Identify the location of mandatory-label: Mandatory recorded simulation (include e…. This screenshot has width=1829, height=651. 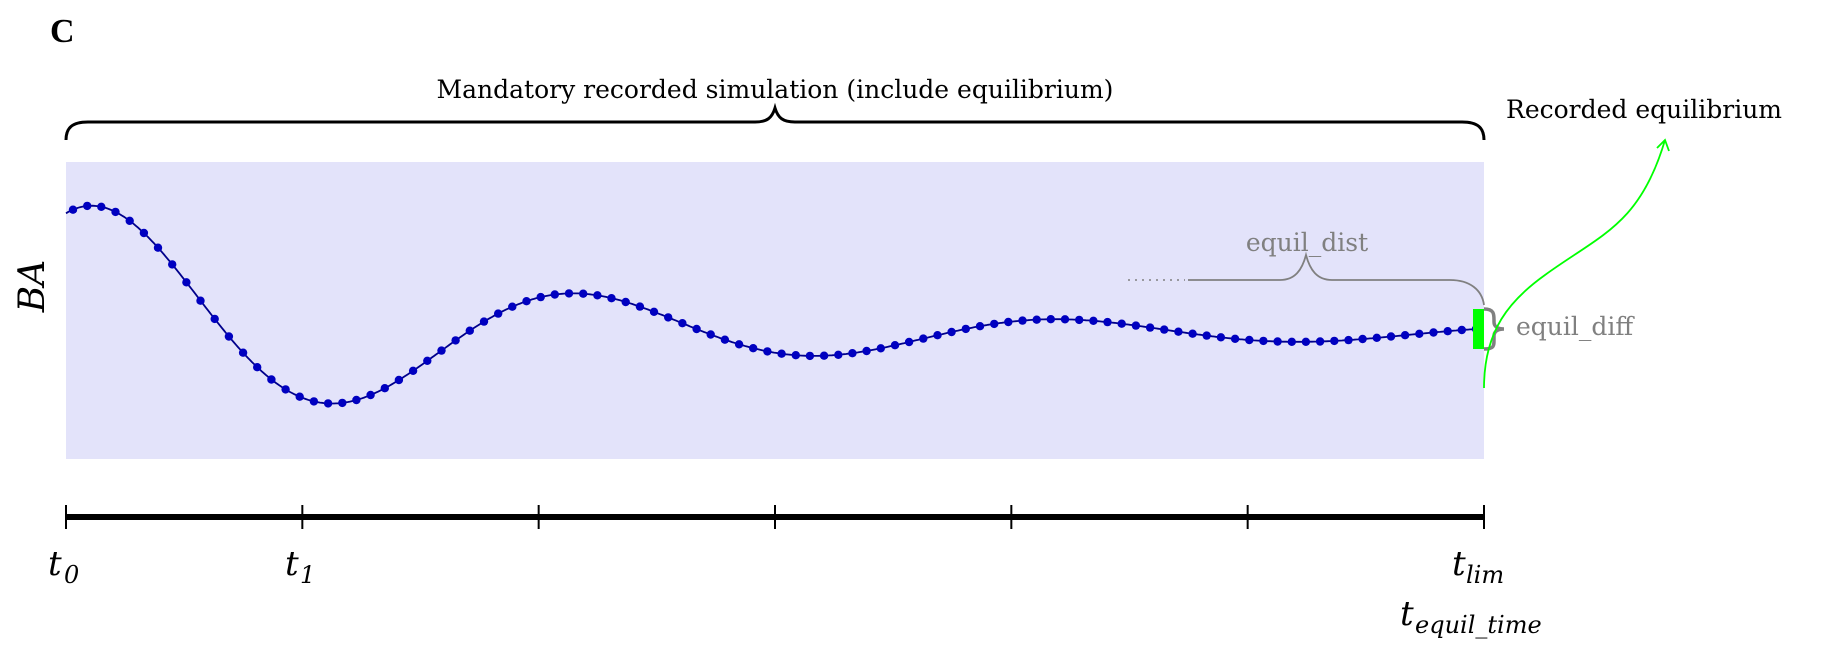
(775, 89).